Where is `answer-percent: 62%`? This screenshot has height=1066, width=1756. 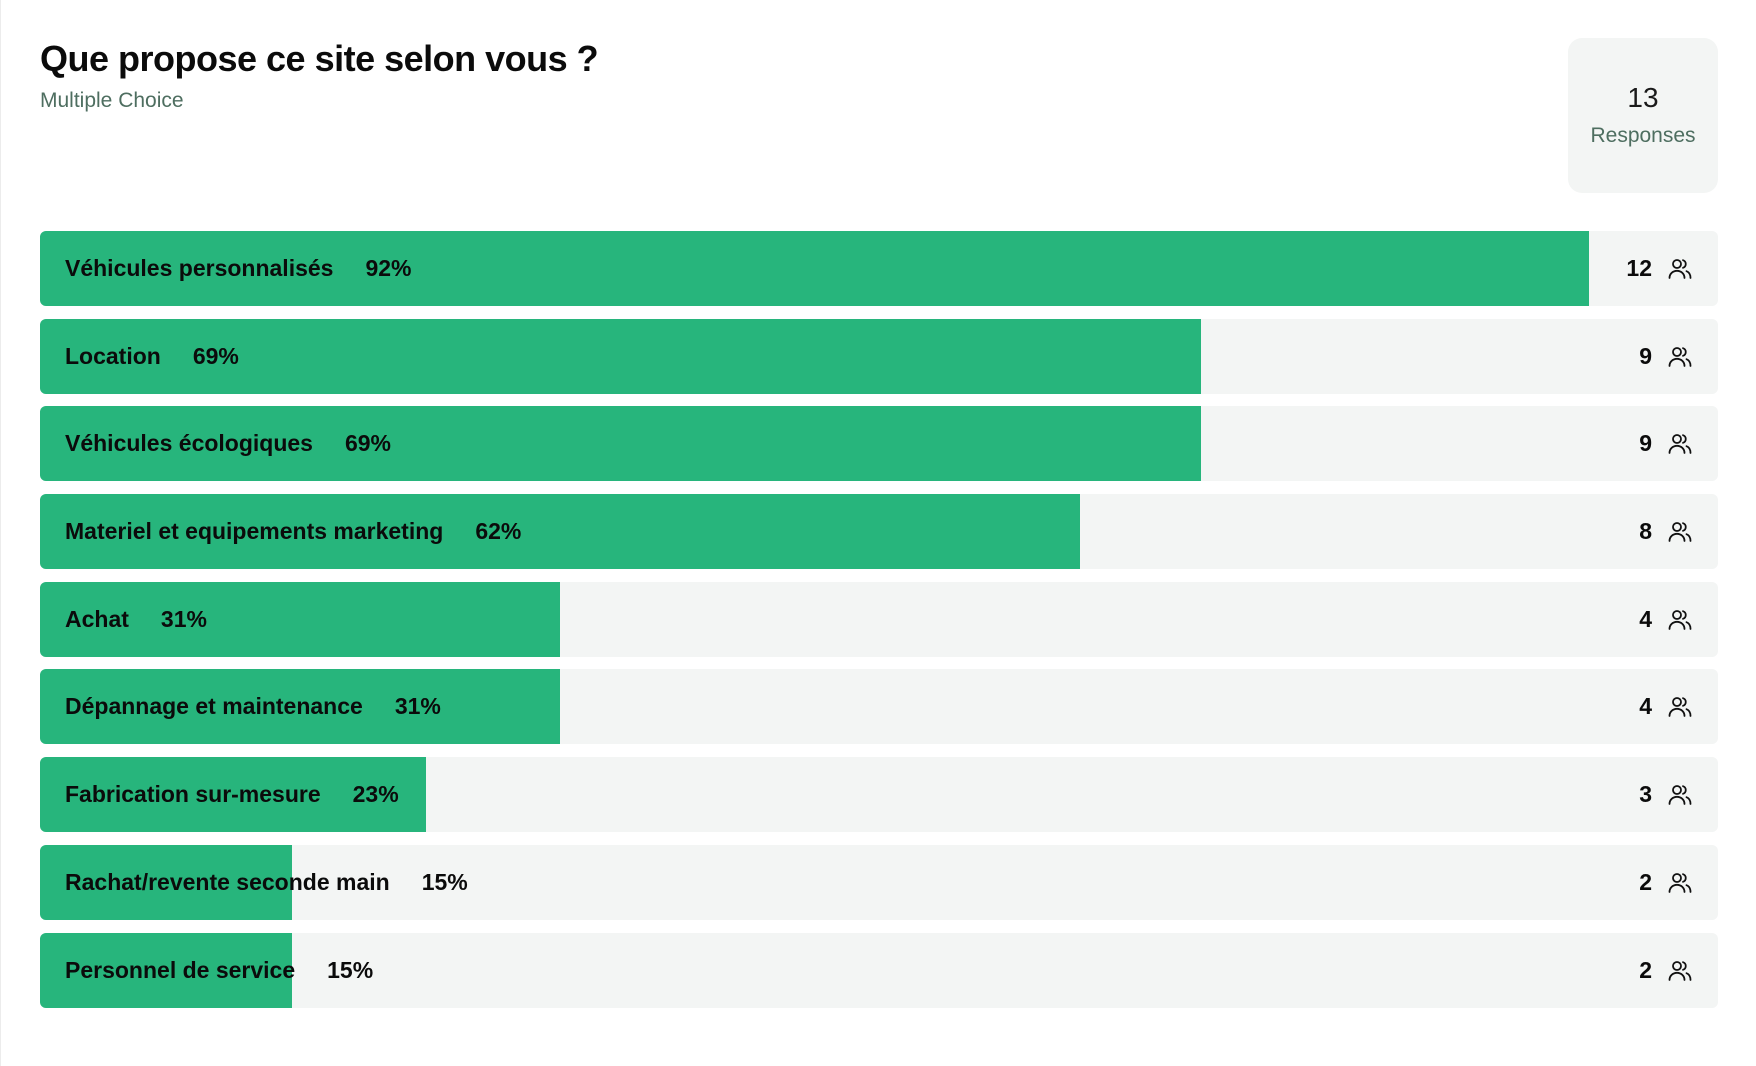 answer-percent: 62% is located at coordinates (498, 531).